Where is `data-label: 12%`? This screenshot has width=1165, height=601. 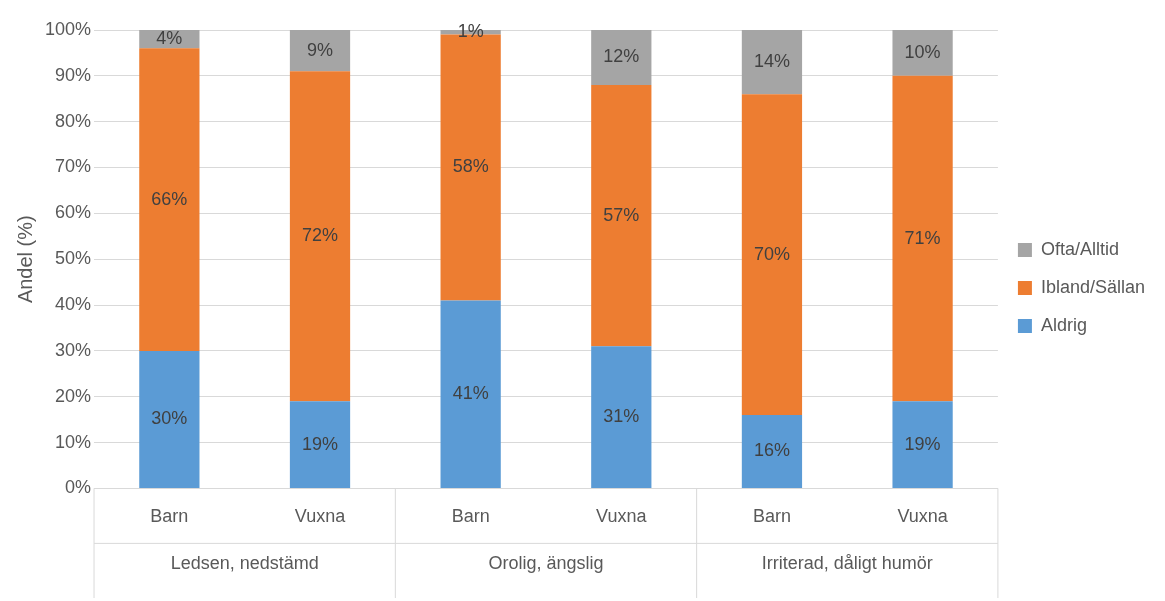 data-label: 12% is located at coordinates (621, 56).